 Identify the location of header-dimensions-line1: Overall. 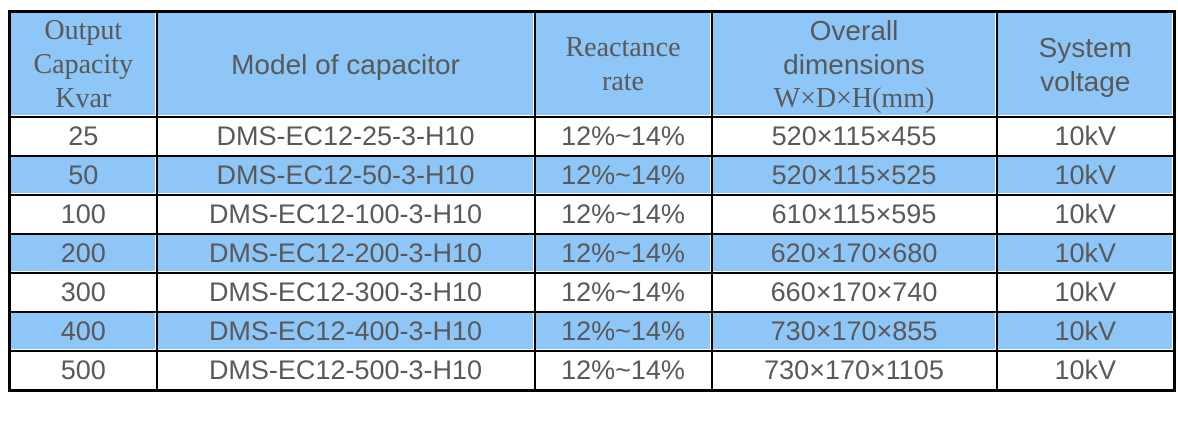
(854, 30).